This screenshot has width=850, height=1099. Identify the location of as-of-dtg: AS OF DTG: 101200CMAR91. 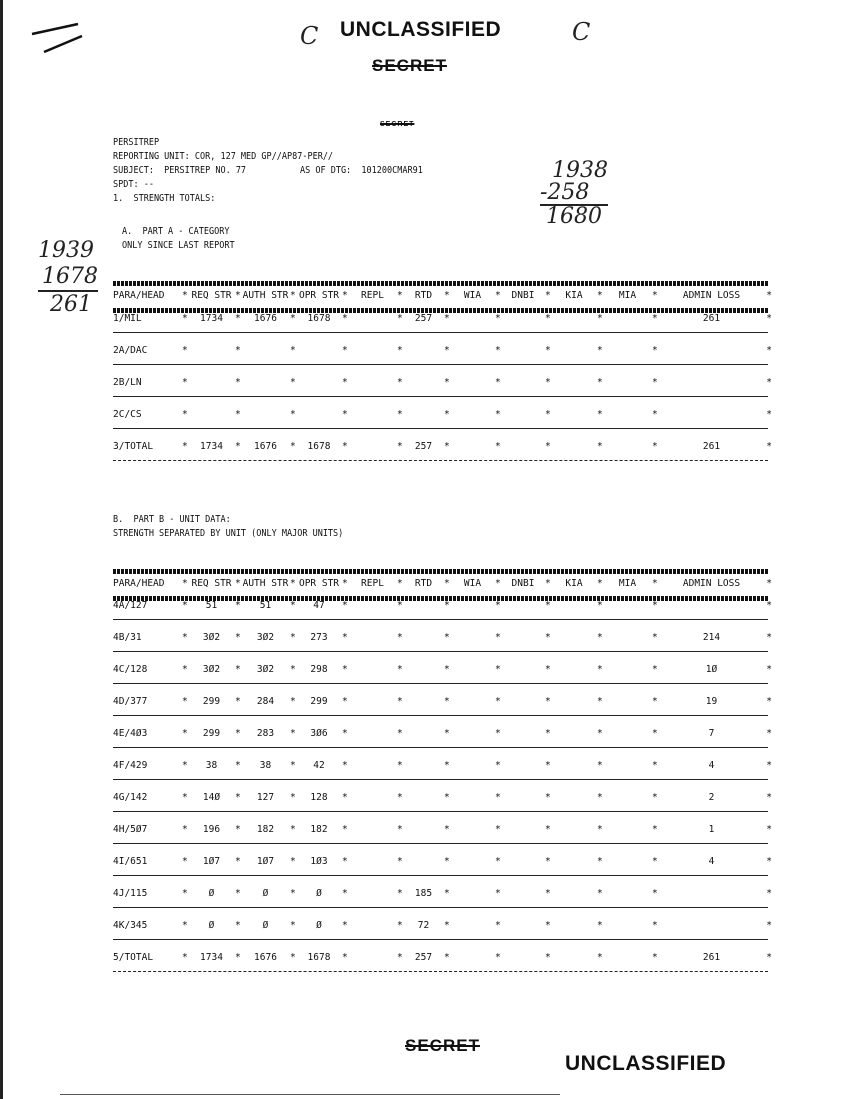
(361, 170).